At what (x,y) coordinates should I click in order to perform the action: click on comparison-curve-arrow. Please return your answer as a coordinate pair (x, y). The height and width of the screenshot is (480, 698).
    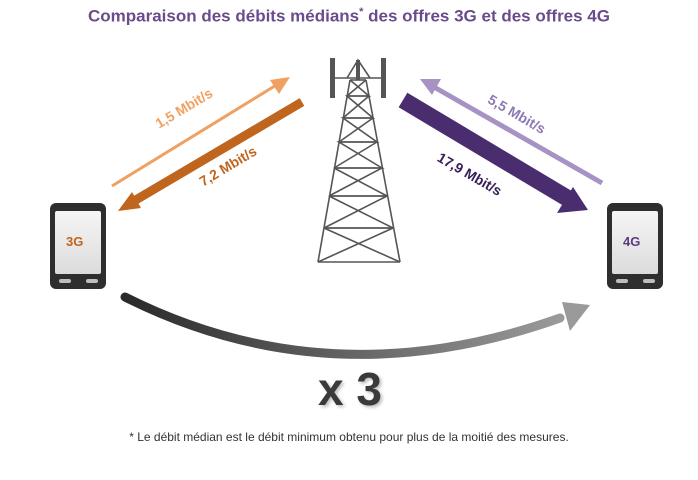
    Looking at the image, I should click on (355, 325).